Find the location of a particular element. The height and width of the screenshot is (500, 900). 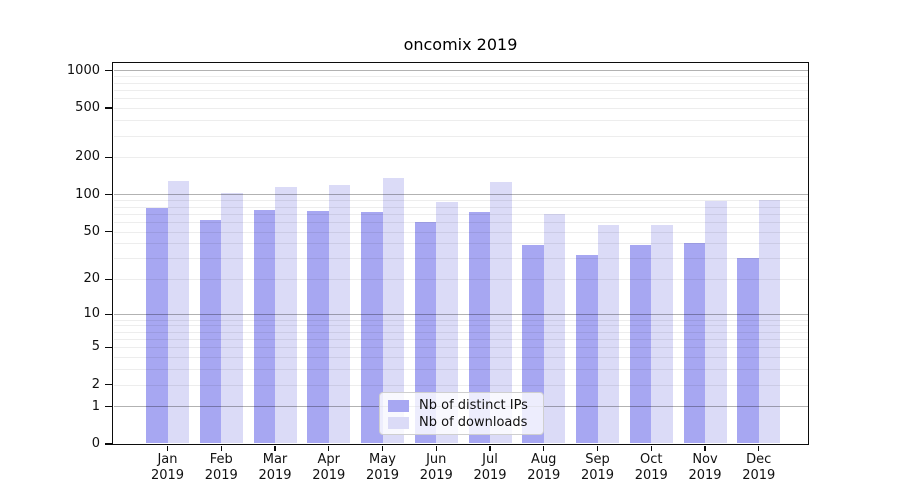

x-tick-label-line: Aug is located at coordinates (544, 459).